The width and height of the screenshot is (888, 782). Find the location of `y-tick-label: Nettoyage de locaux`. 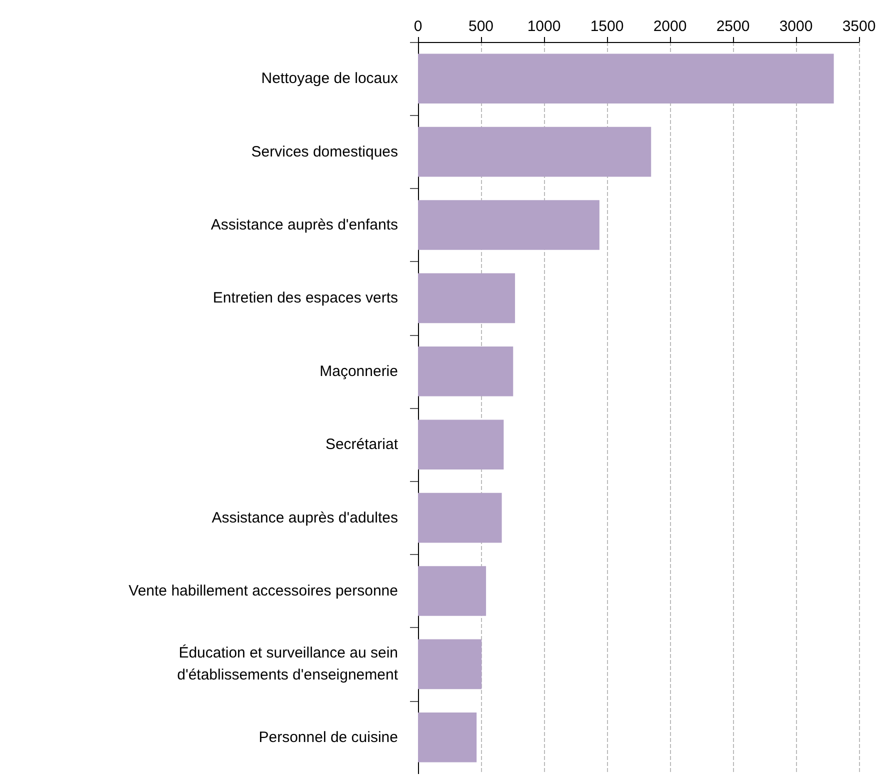

y-tick-label: Nettoyage de locaux is located at coordinates (329, 79).